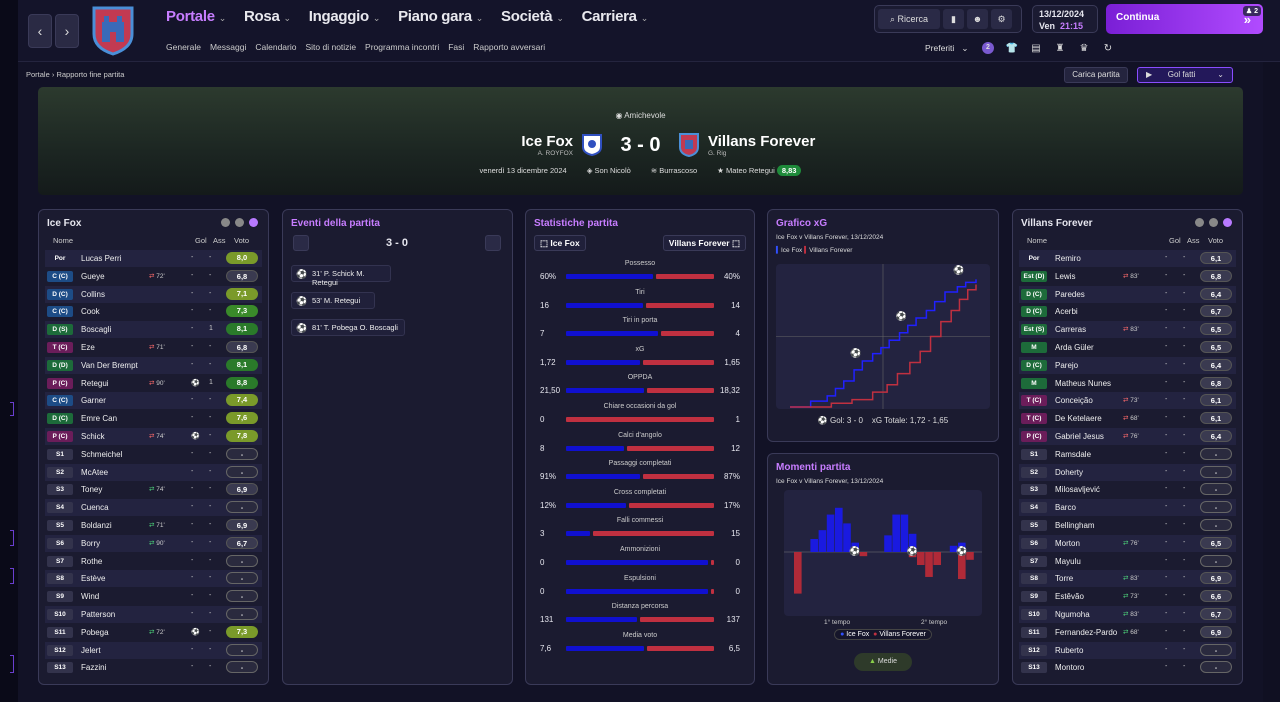  I want to click on best-player: ★ Mateo Retegui 8,83, so click(759, 170).